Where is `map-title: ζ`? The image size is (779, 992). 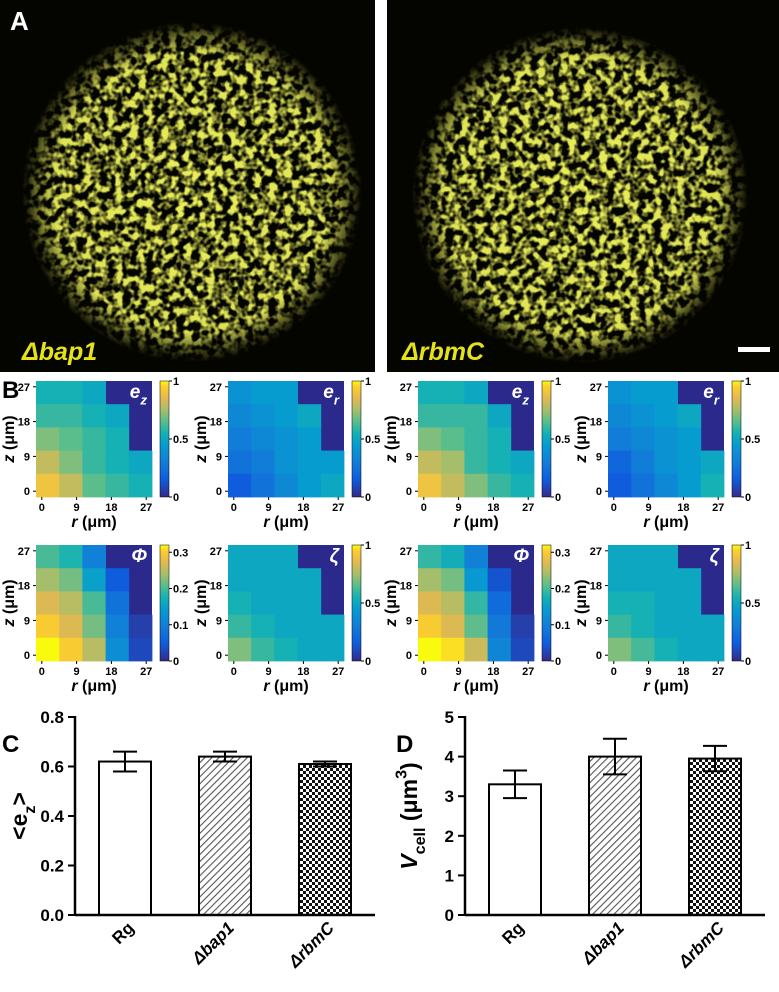
map-title: ζ is located at coordinates (715, 556).